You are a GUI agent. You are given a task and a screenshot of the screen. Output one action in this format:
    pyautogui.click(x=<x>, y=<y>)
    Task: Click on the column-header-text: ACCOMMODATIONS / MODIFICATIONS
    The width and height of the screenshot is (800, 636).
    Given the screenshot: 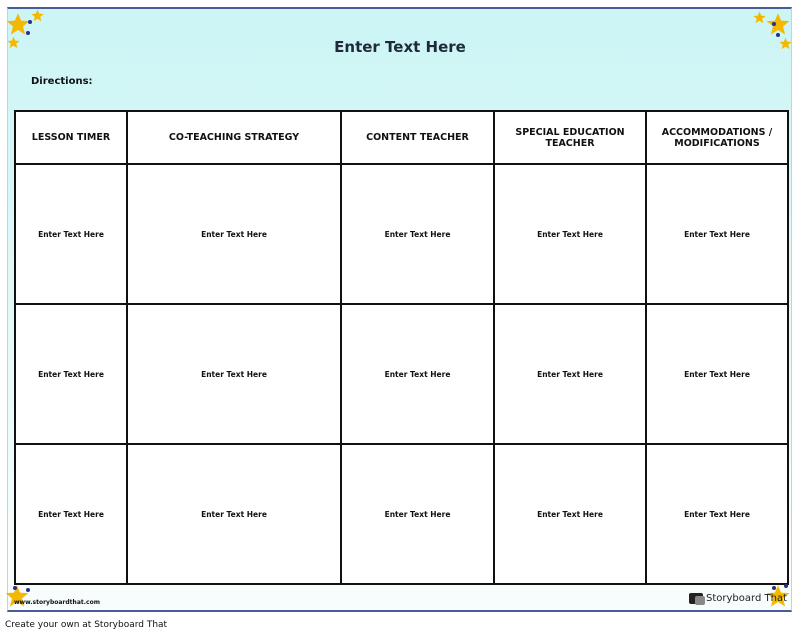 What is the action you would take?
    pyautogui.click(x=717, y=137)
    